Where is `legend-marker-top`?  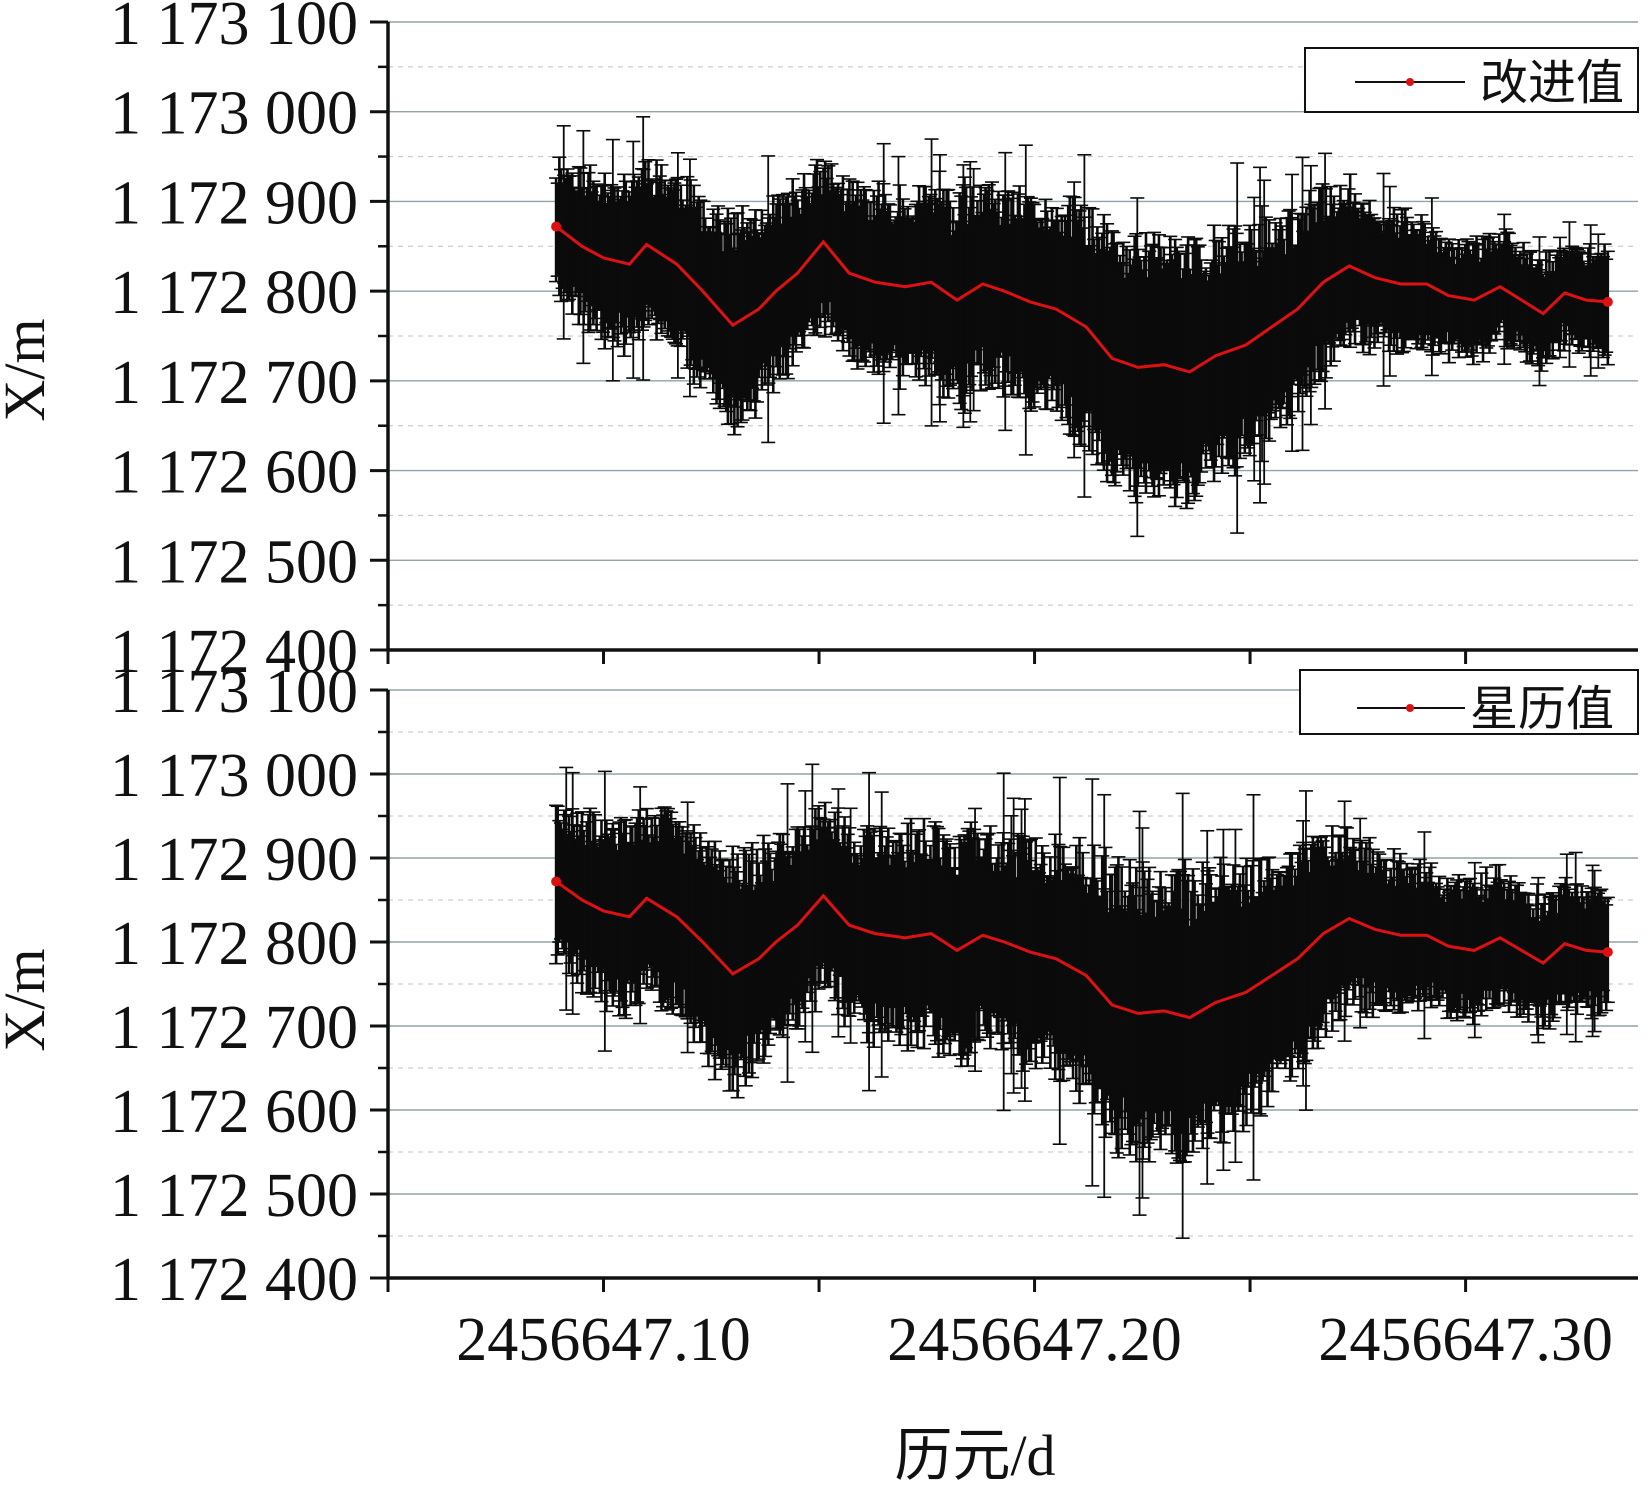
legend-marker-top is located at coordinates (1410, 82).